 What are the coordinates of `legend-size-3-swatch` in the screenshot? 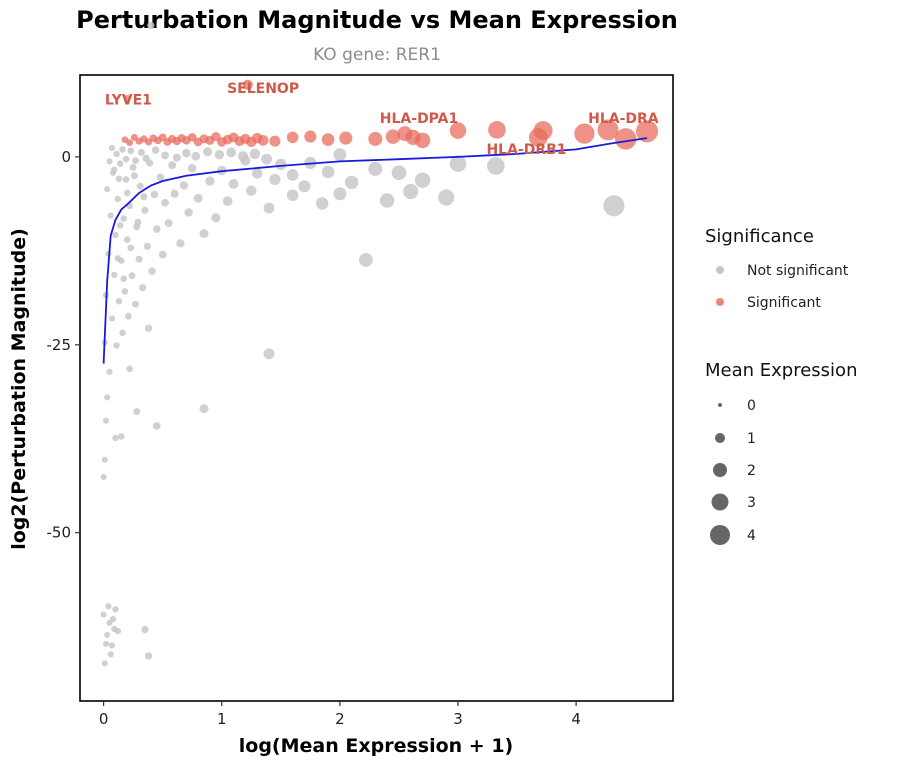 It's located at (720, 502).